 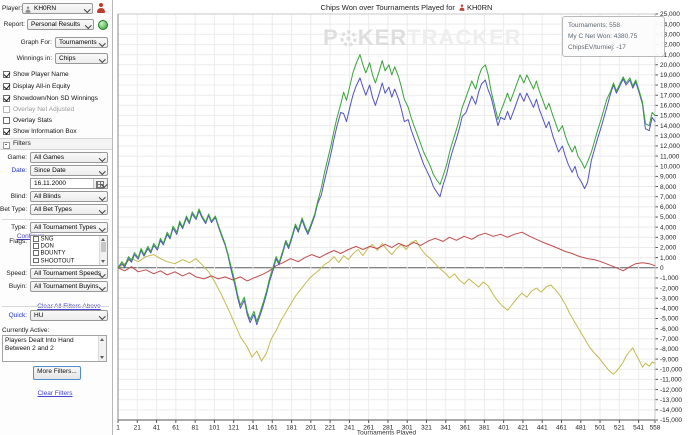 I want to click on svg-text: 541, so click(x=638, y=428).